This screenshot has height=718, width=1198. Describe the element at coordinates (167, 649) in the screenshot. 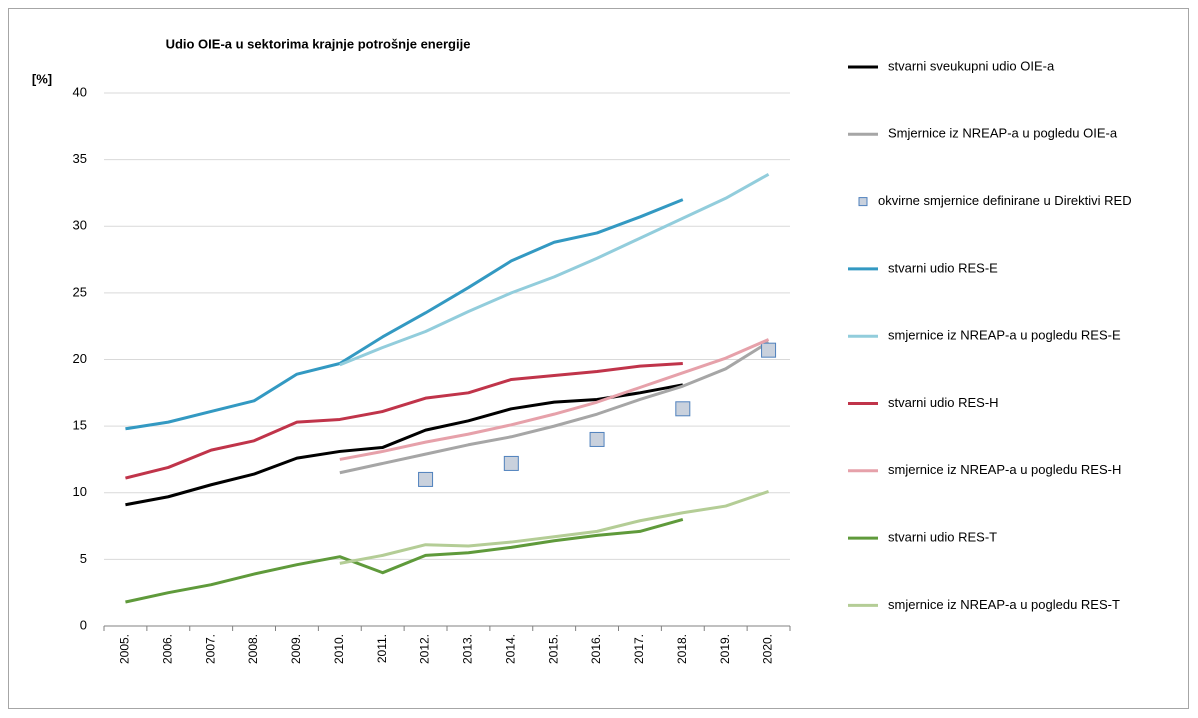

I see `x-tick-label: 2006.` at that location.